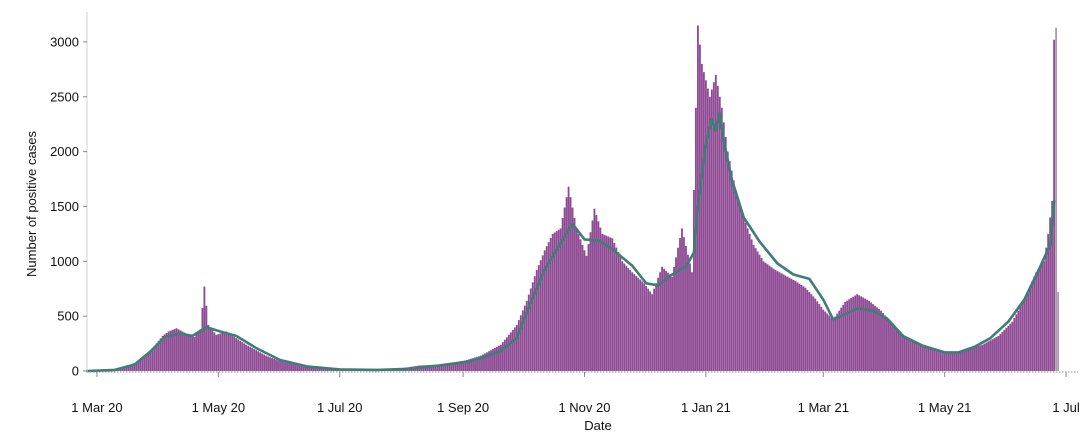  What do you see at coordinates (706, 407) in the screenshot?
I see `x-tick-label: 1 Jan 21` at bounding box center [706, 407].